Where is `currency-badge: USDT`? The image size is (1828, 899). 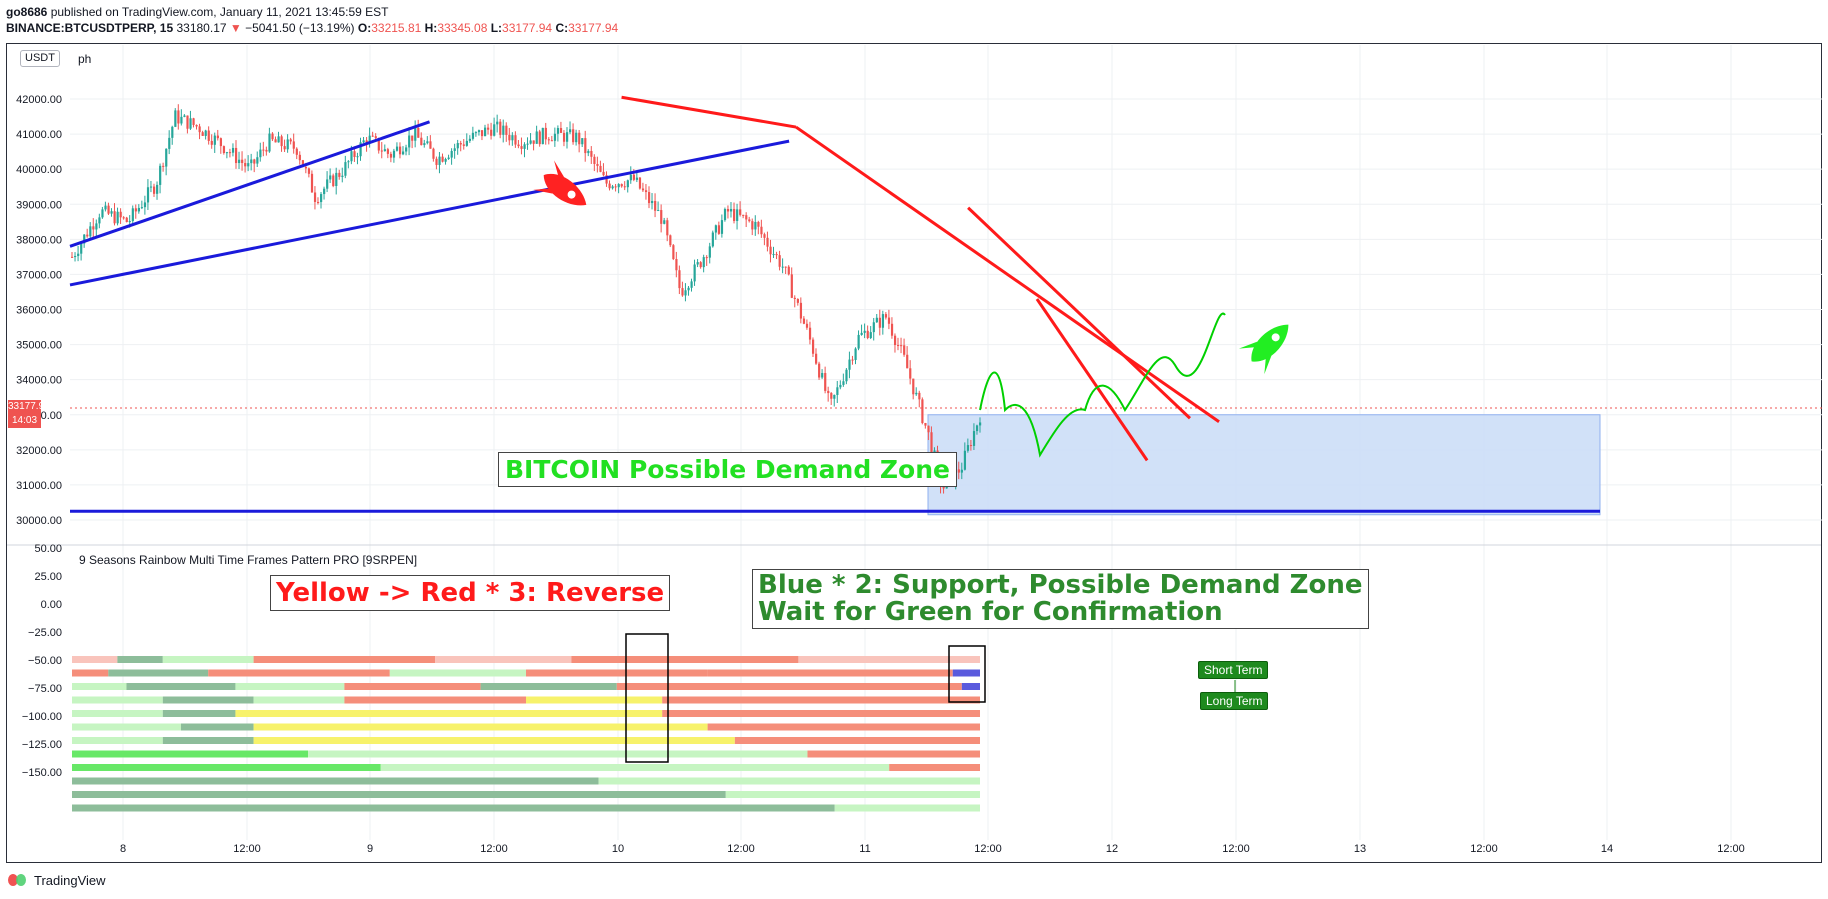 currency-badge: USDT is located at coordinates (40, 58).